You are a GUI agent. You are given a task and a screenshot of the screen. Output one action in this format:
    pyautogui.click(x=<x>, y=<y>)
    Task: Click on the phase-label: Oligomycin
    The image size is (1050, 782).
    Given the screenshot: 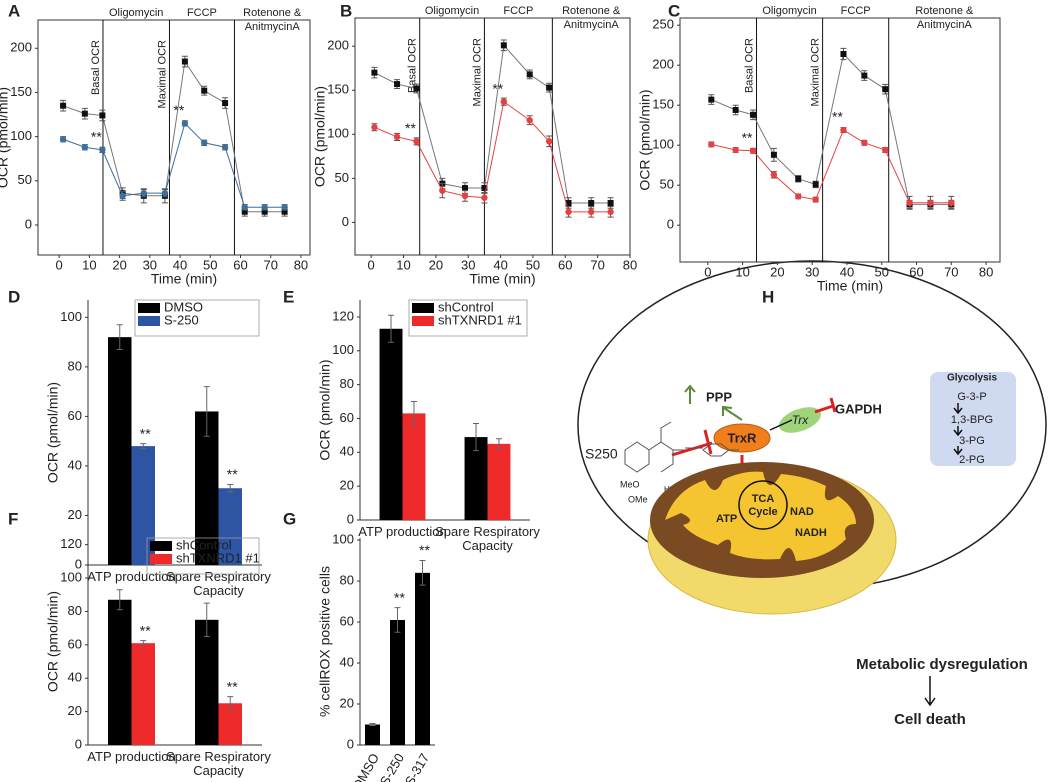 What is the action you would take?
    pyautogui.click(x=136, y=13)
    